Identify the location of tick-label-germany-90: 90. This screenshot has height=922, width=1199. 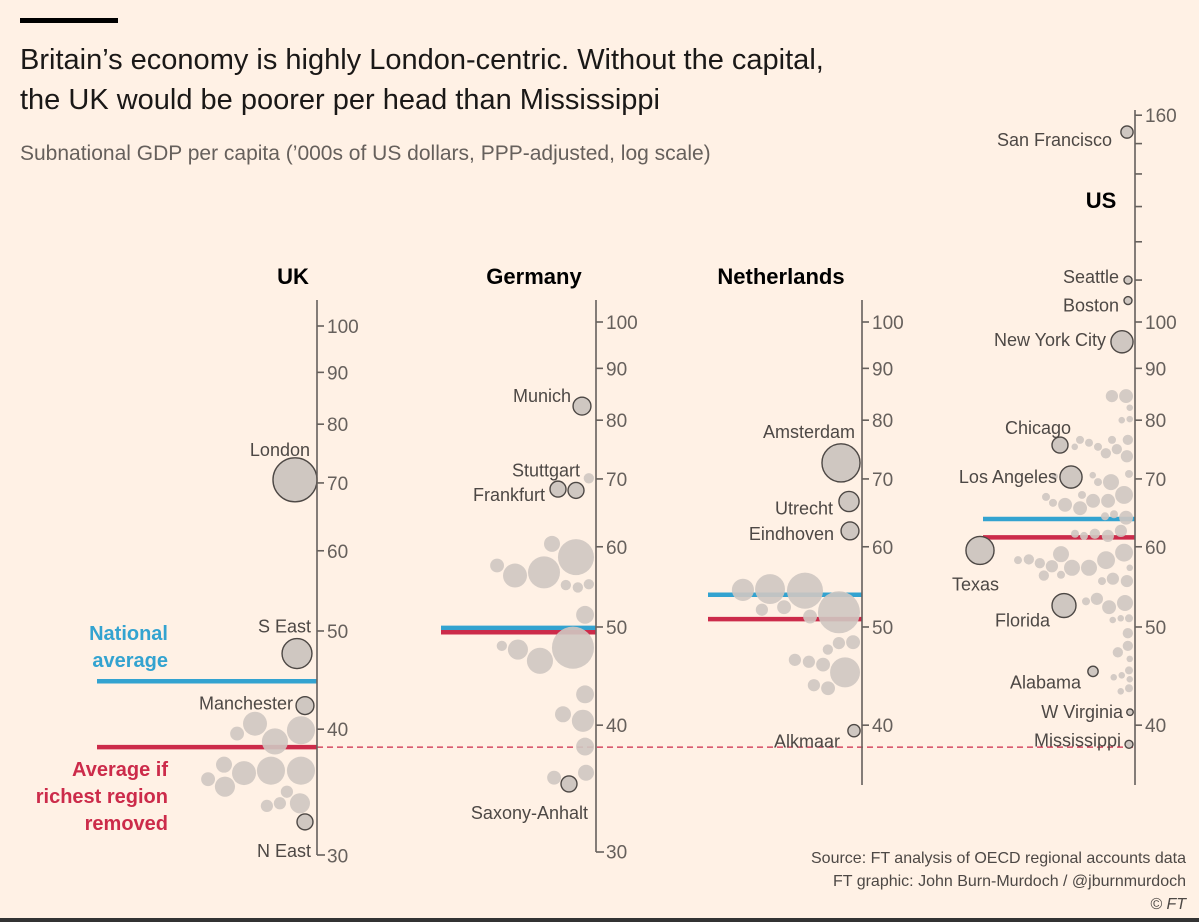
(616, 369).